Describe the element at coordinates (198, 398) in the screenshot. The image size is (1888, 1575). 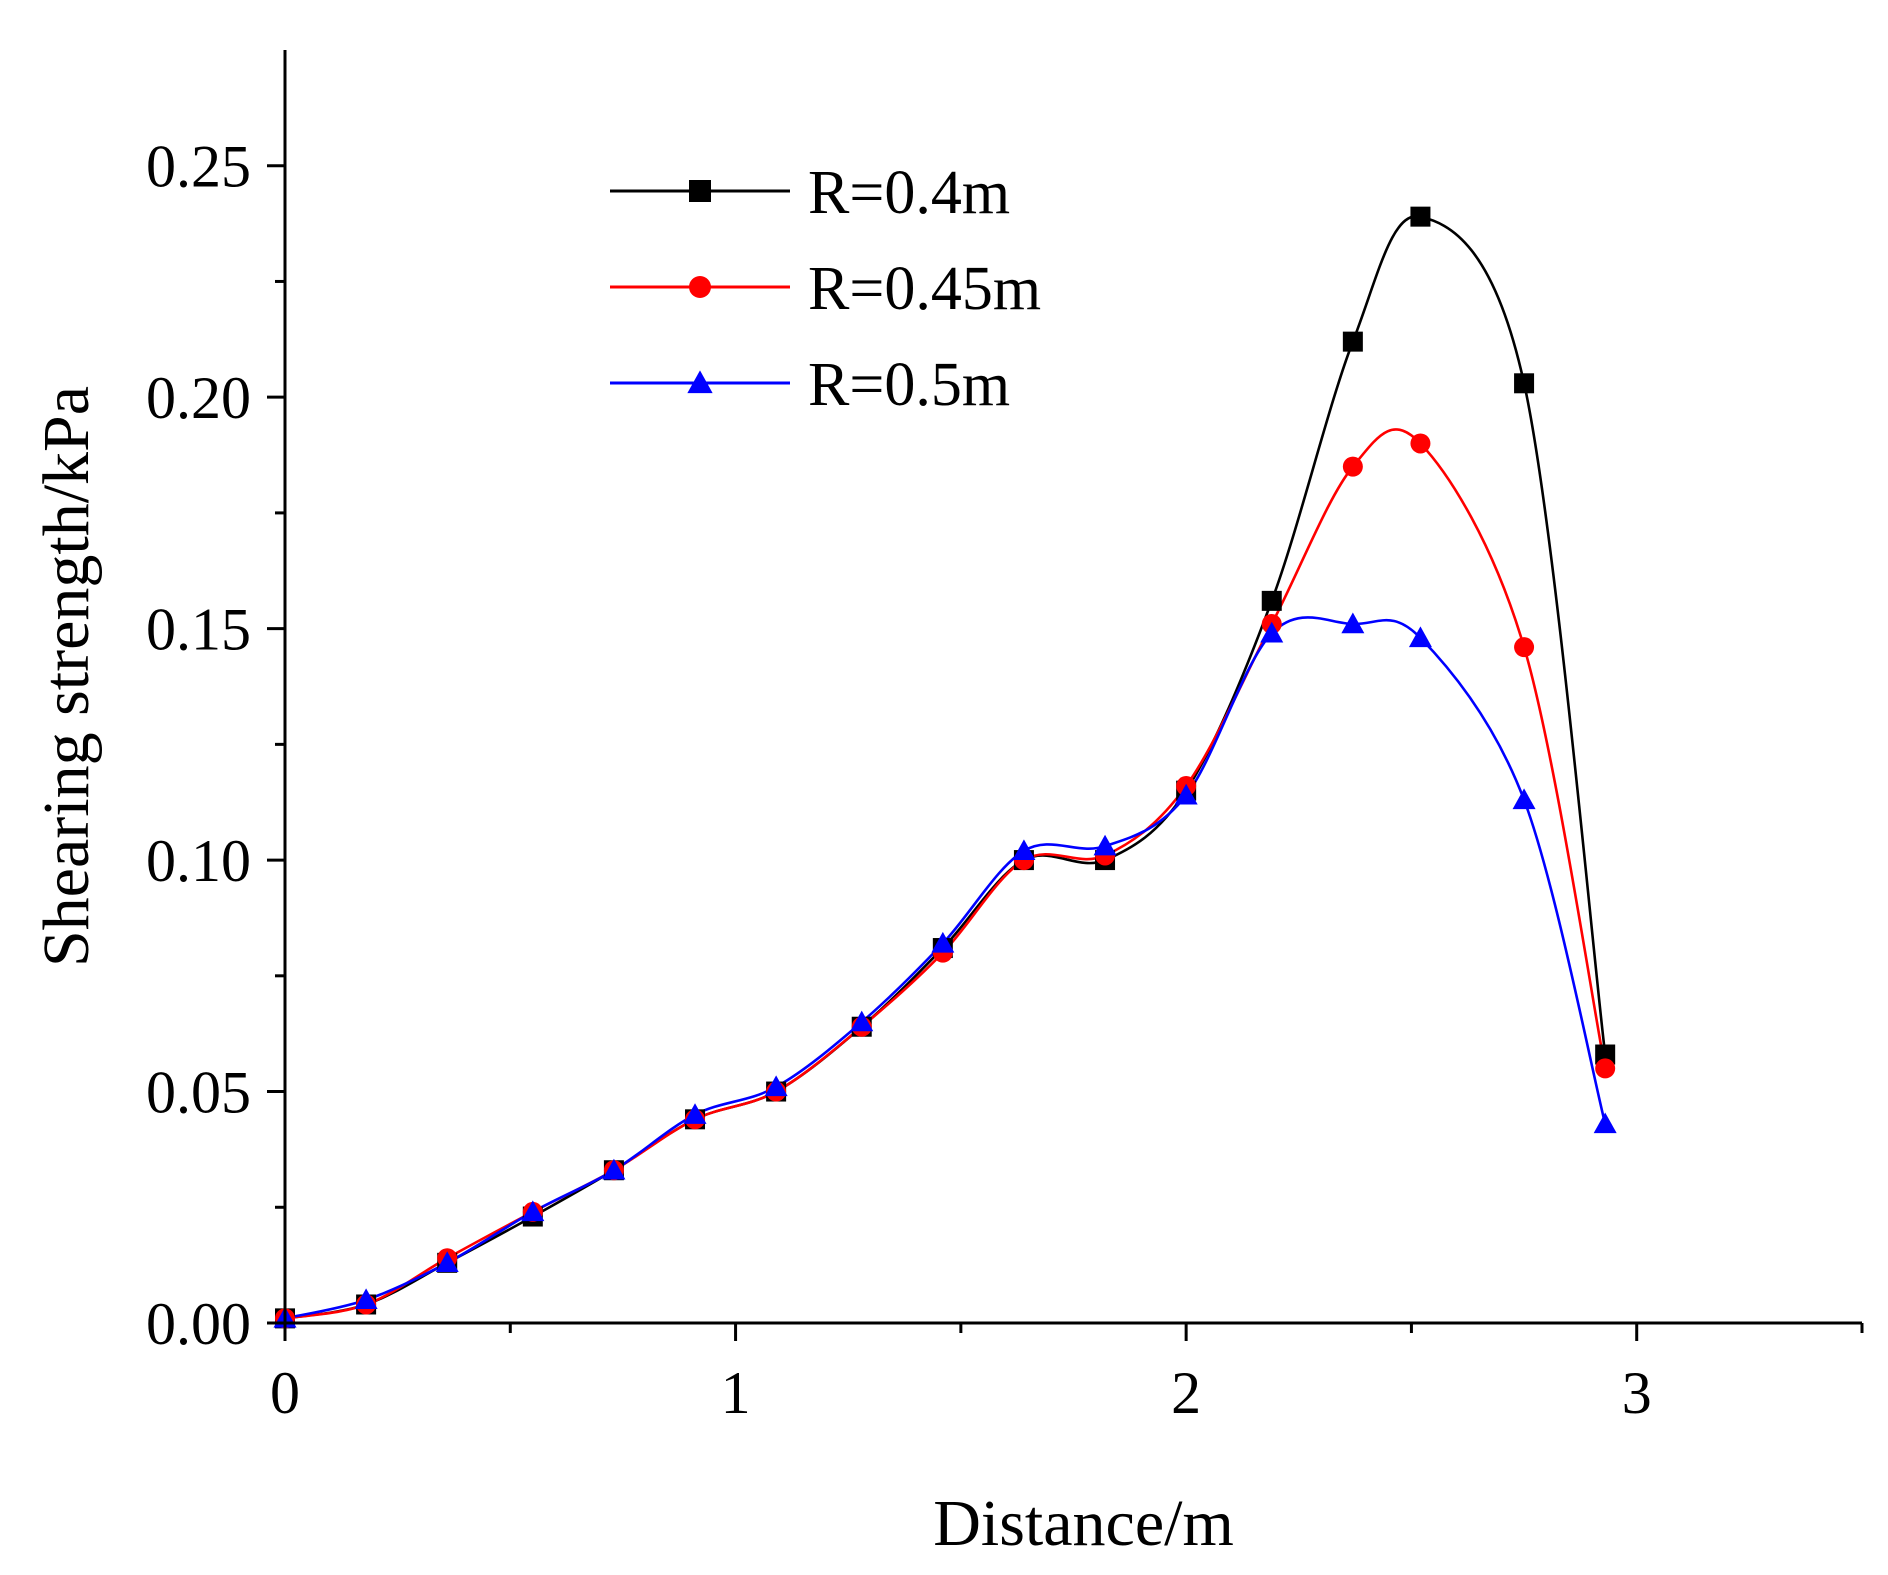
I see `y-tick-label: 0.20` at that location.